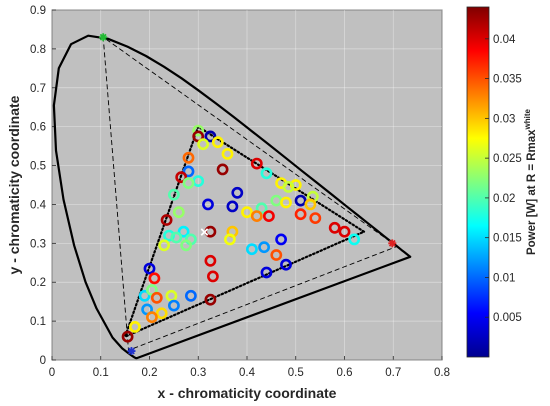  Describe the element at coordinates (38, 167) in the screenshot. I see `y-tick-label: 0.5` at that location.